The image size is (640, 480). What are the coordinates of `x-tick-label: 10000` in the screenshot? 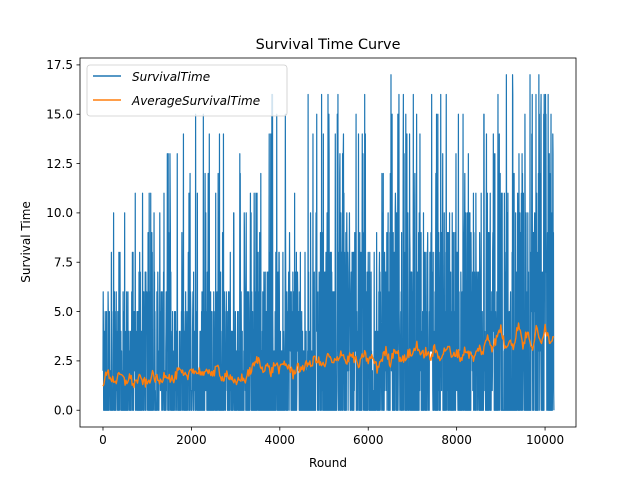 It's located at (545, 440).